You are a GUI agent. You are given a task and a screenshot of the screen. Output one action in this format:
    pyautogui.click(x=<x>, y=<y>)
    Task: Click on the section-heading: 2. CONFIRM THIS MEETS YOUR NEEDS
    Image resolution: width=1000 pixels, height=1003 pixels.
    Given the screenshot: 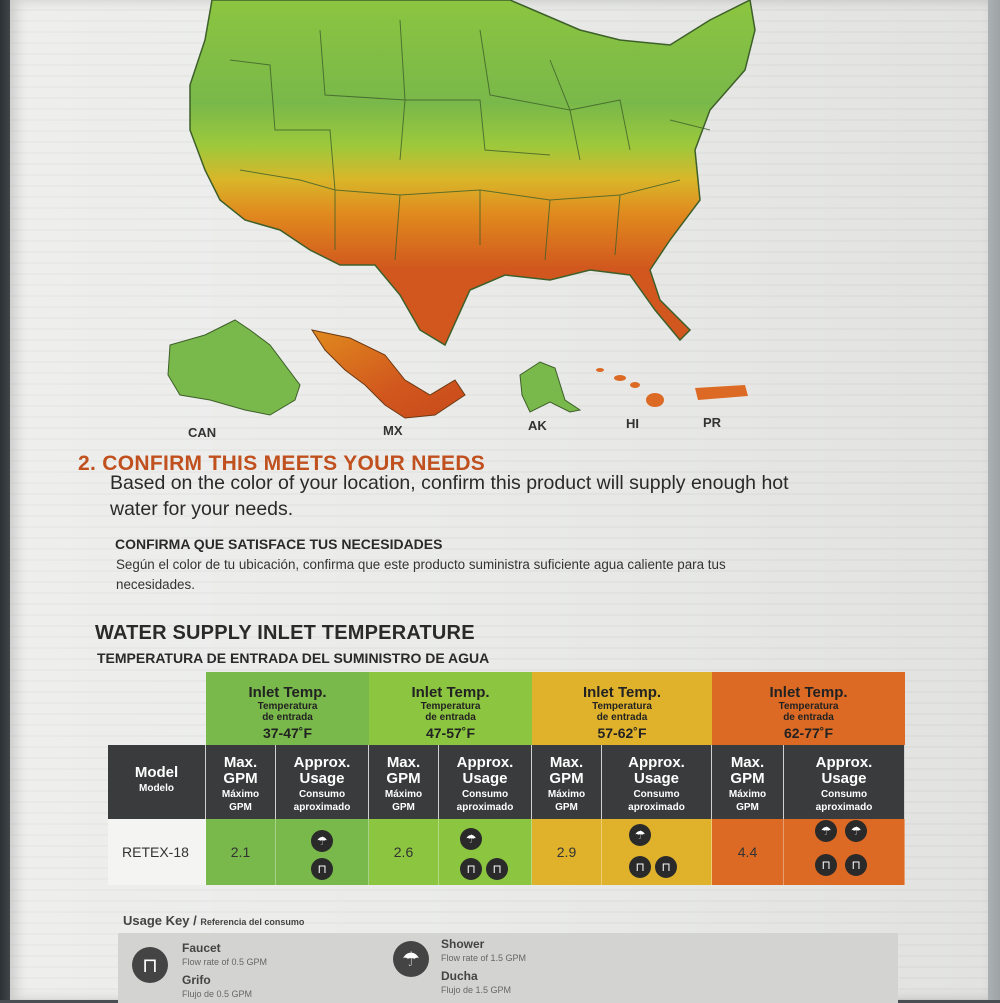 What is the action you would take?
    pyautogui.click(x=282, y=463)
    